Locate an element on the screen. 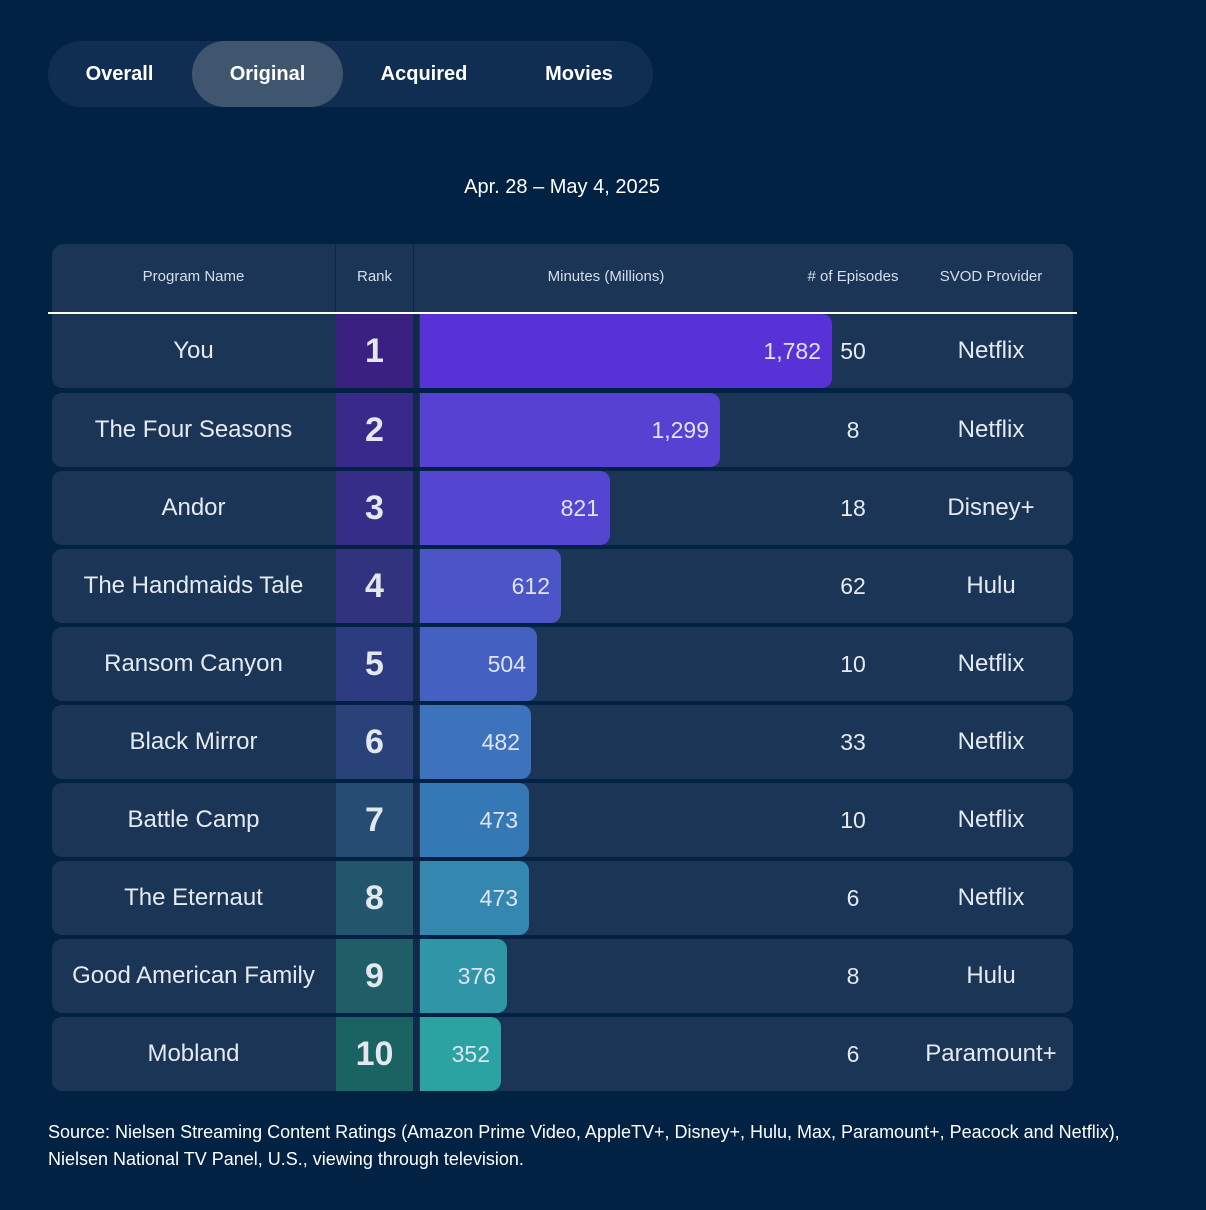  table-row: Ransom Canyon 5 504 10 Netflix is located at coordinates (562, 664).